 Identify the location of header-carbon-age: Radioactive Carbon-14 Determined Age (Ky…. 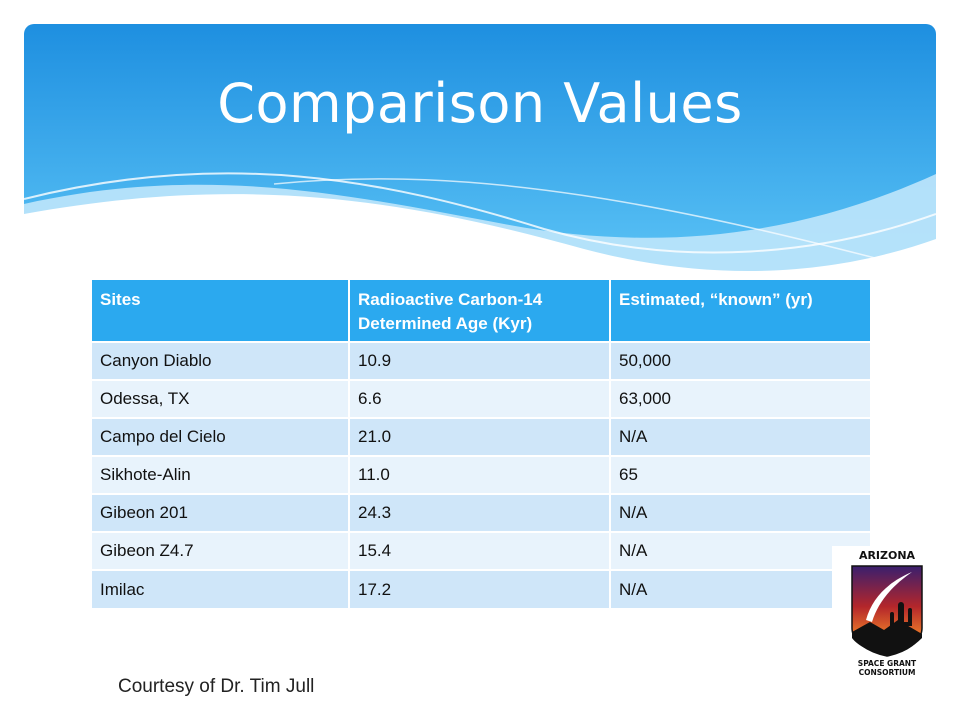
(480, 311).